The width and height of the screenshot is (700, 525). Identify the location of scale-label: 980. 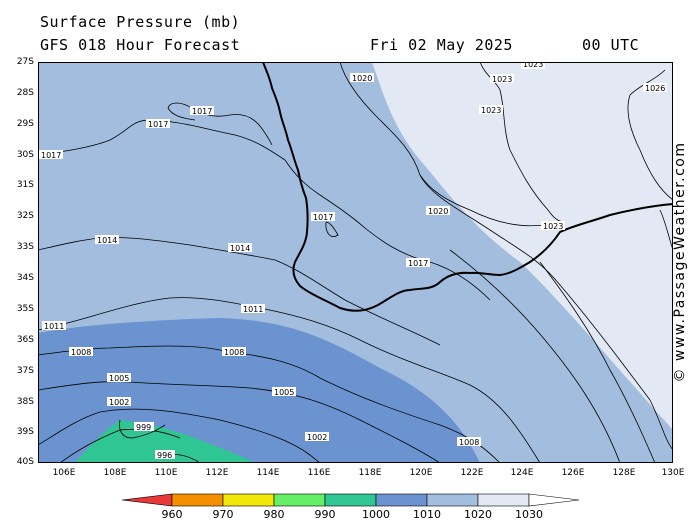
(274, 514).